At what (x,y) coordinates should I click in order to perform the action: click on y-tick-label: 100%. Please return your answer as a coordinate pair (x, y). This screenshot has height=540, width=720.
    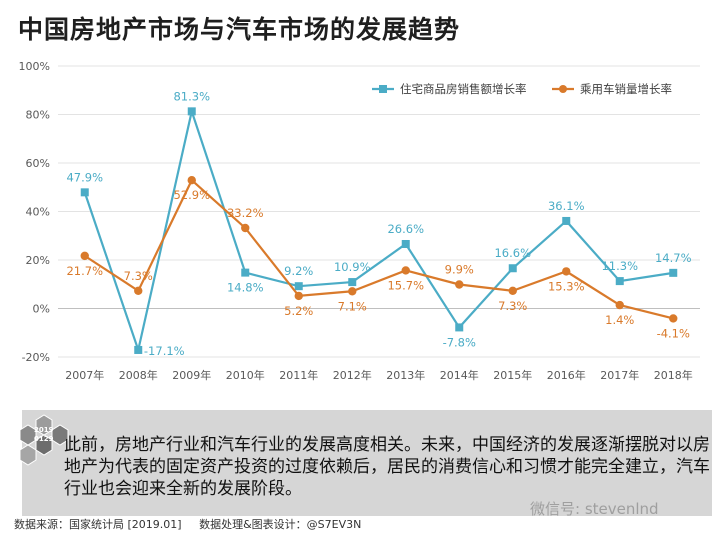
    Looking at the image, I should click on (34, 66).